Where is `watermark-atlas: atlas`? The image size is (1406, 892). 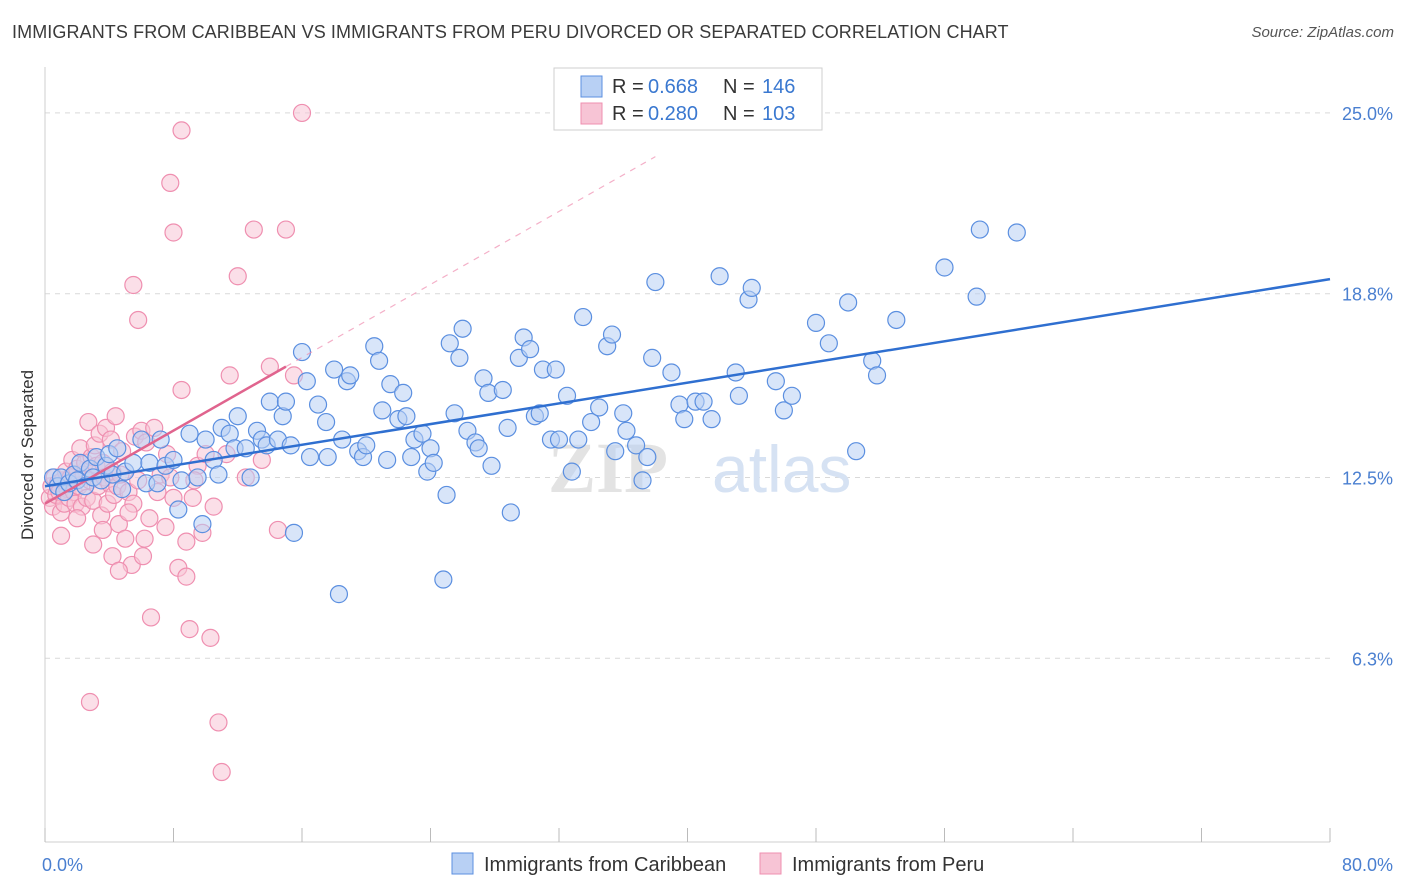 watermark-atlas: atlas is located at coordinates (781, 469).